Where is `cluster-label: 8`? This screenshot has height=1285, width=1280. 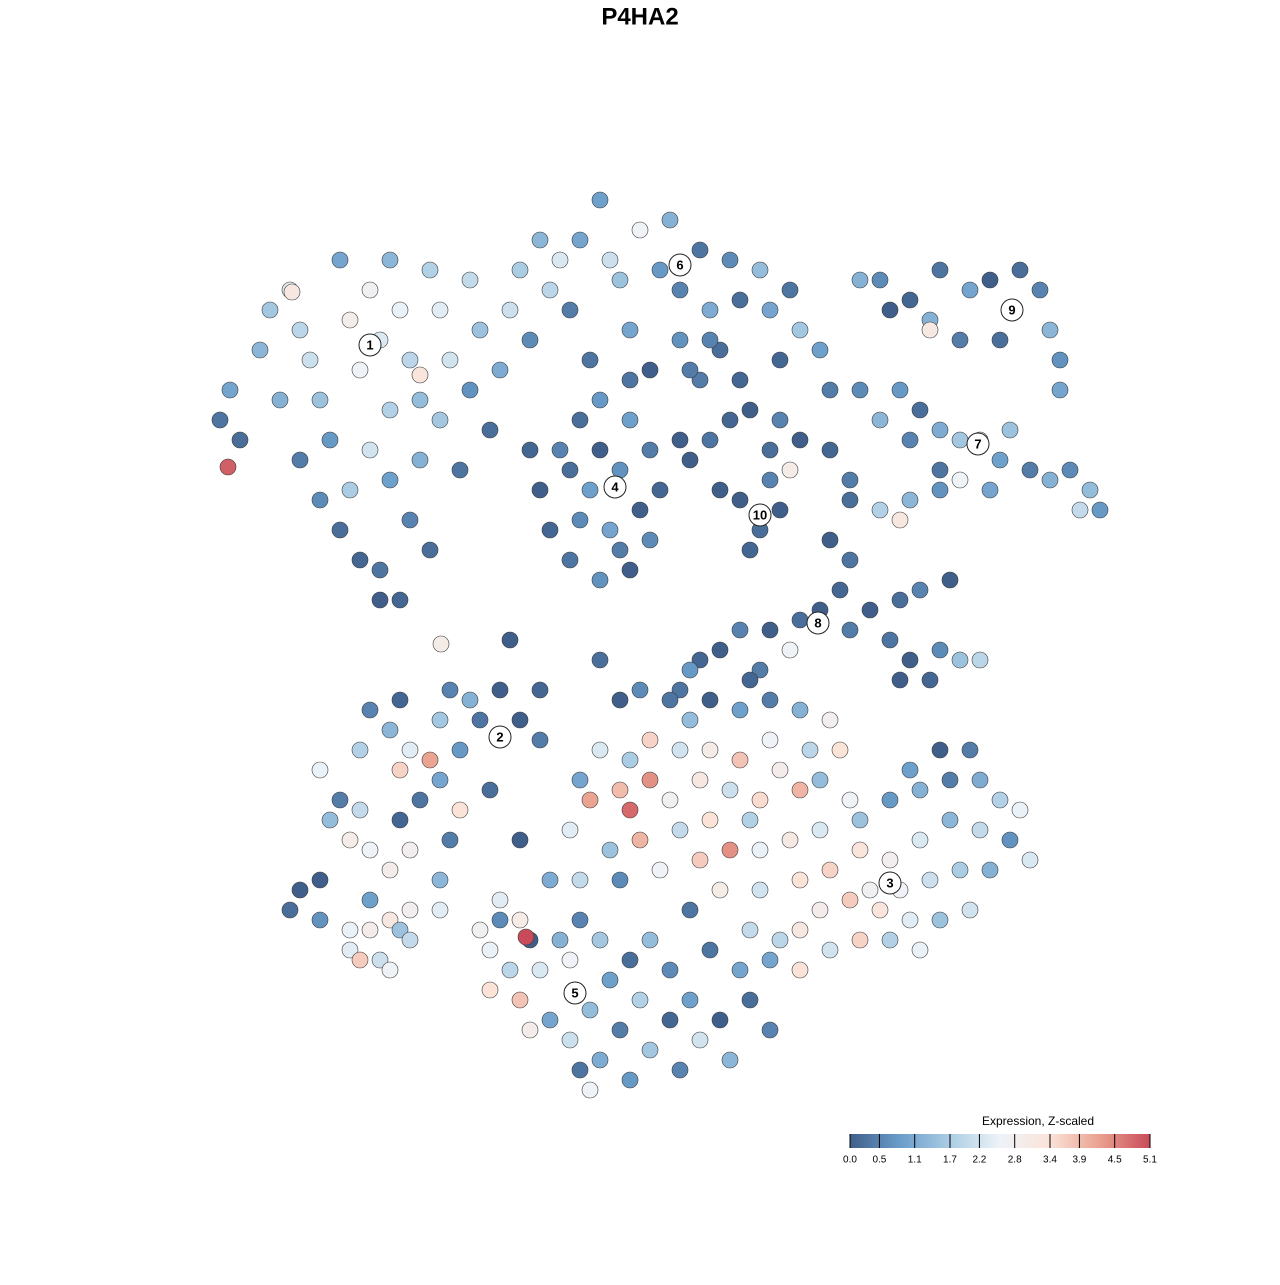 cluster-label: 8 is located at coordinates (817, 622).